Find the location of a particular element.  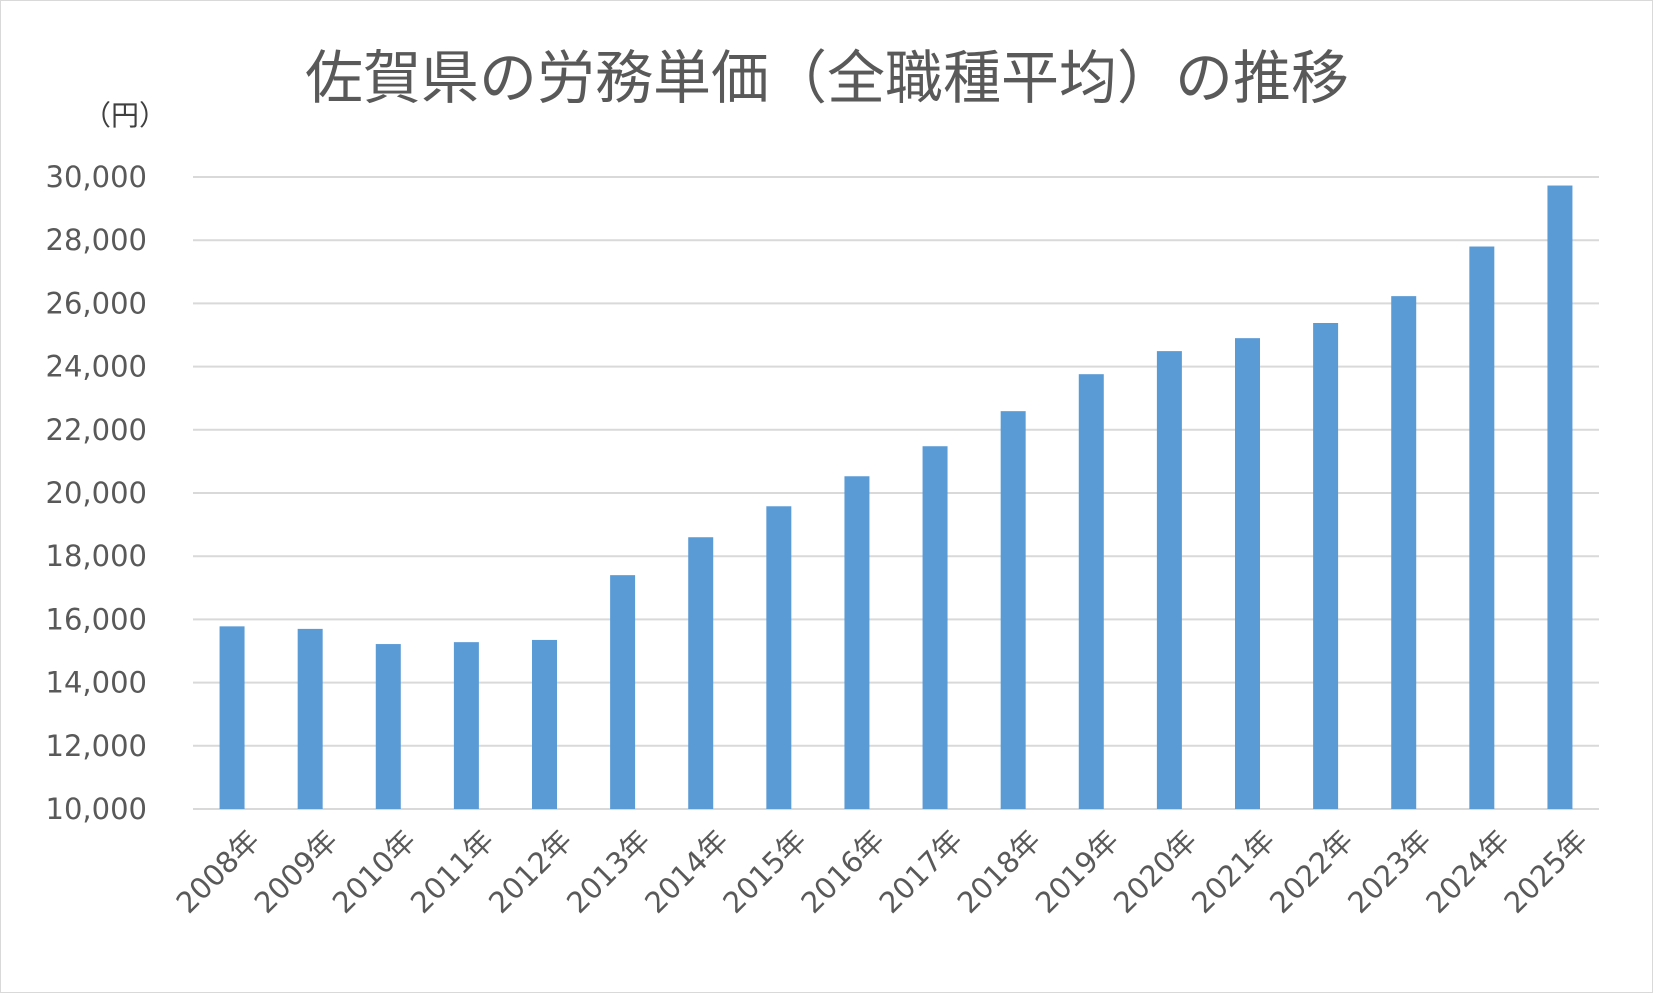

x-tick-label: 2011年 is located at coordinates (452, 871).